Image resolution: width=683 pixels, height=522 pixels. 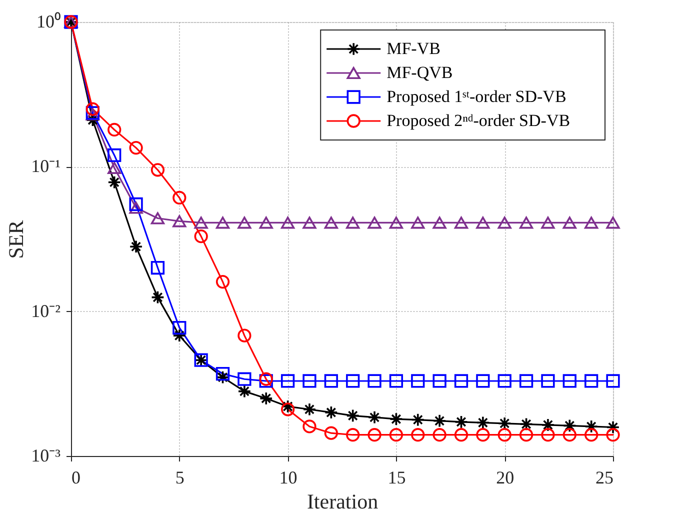 What do you see at coordinates (478, 120) in the screenshot?
I see `legend-label: Proposed 2ⁿᵈ-order SD-VB` at bounding box center [478, 120].